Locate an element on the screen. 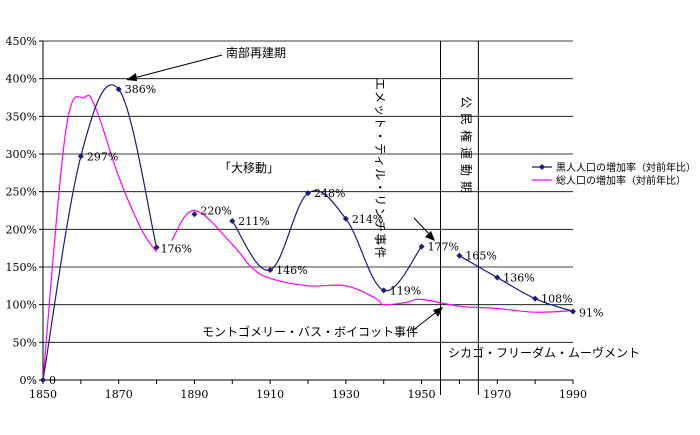  data-label-1990: 91% is located at coordinates (591, 312).